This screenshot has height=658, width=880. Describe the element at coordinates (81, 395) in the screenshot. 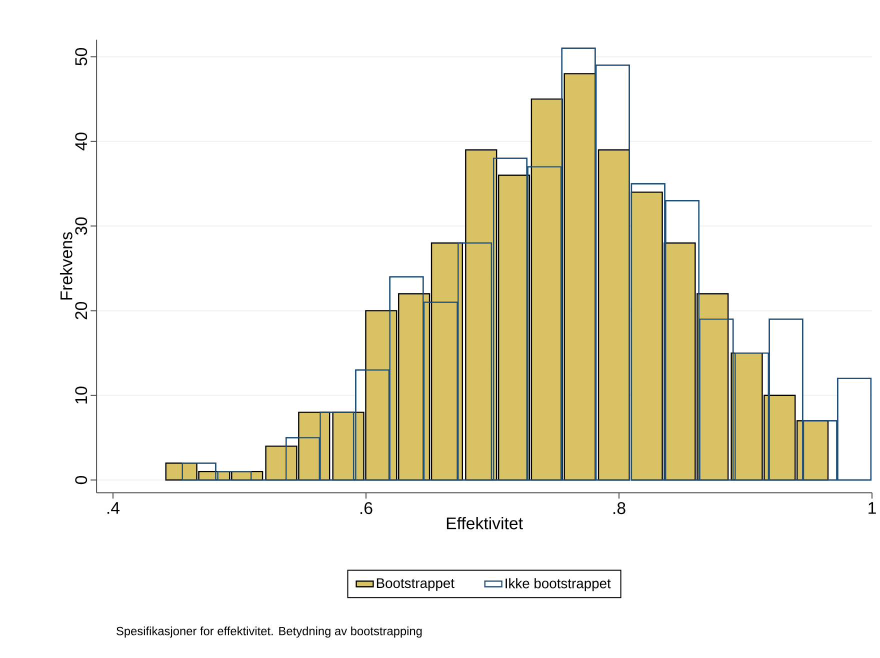

I see `y-tick-label: 10` at that location.